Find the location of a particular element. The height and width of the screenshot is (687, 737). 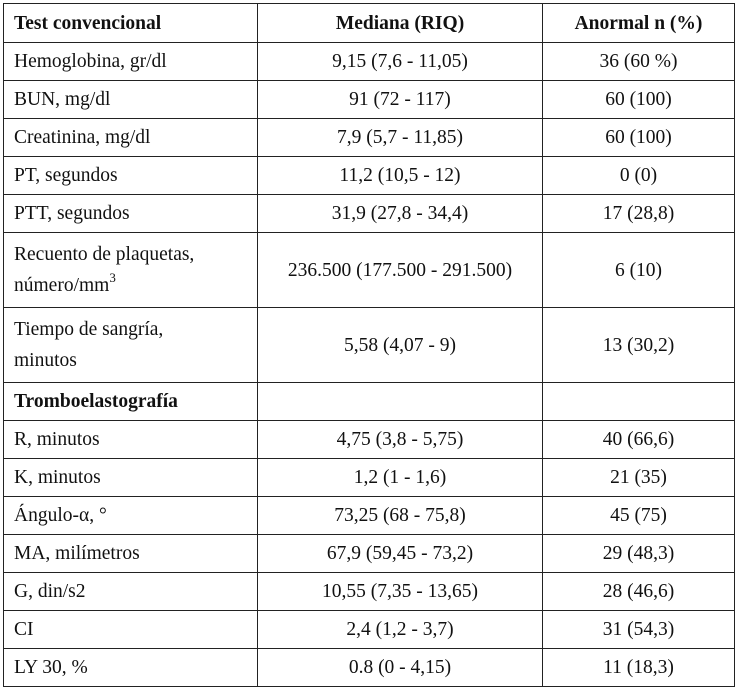

header-median: Mediana (RIQ) is located at coordinates (400, 23).